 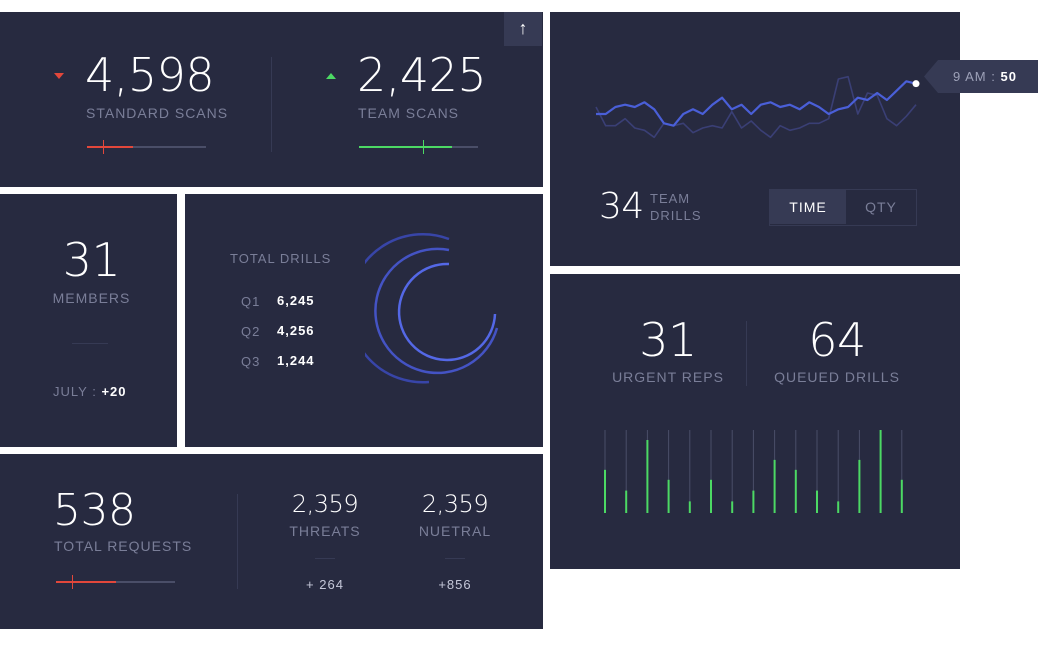 What do you see at coordinates (881, 207) in the screenshot?
I see `qty-toggle-button: QTY` at bounding box center [881, 207].